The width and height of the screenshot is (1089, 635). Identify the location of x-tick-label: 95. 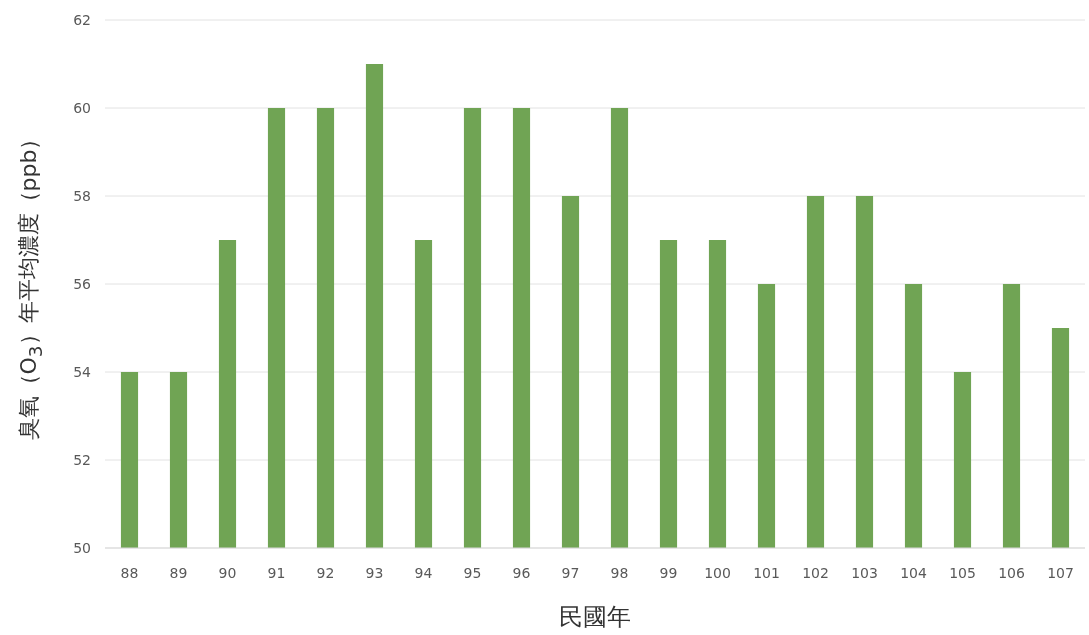
(472, 573).